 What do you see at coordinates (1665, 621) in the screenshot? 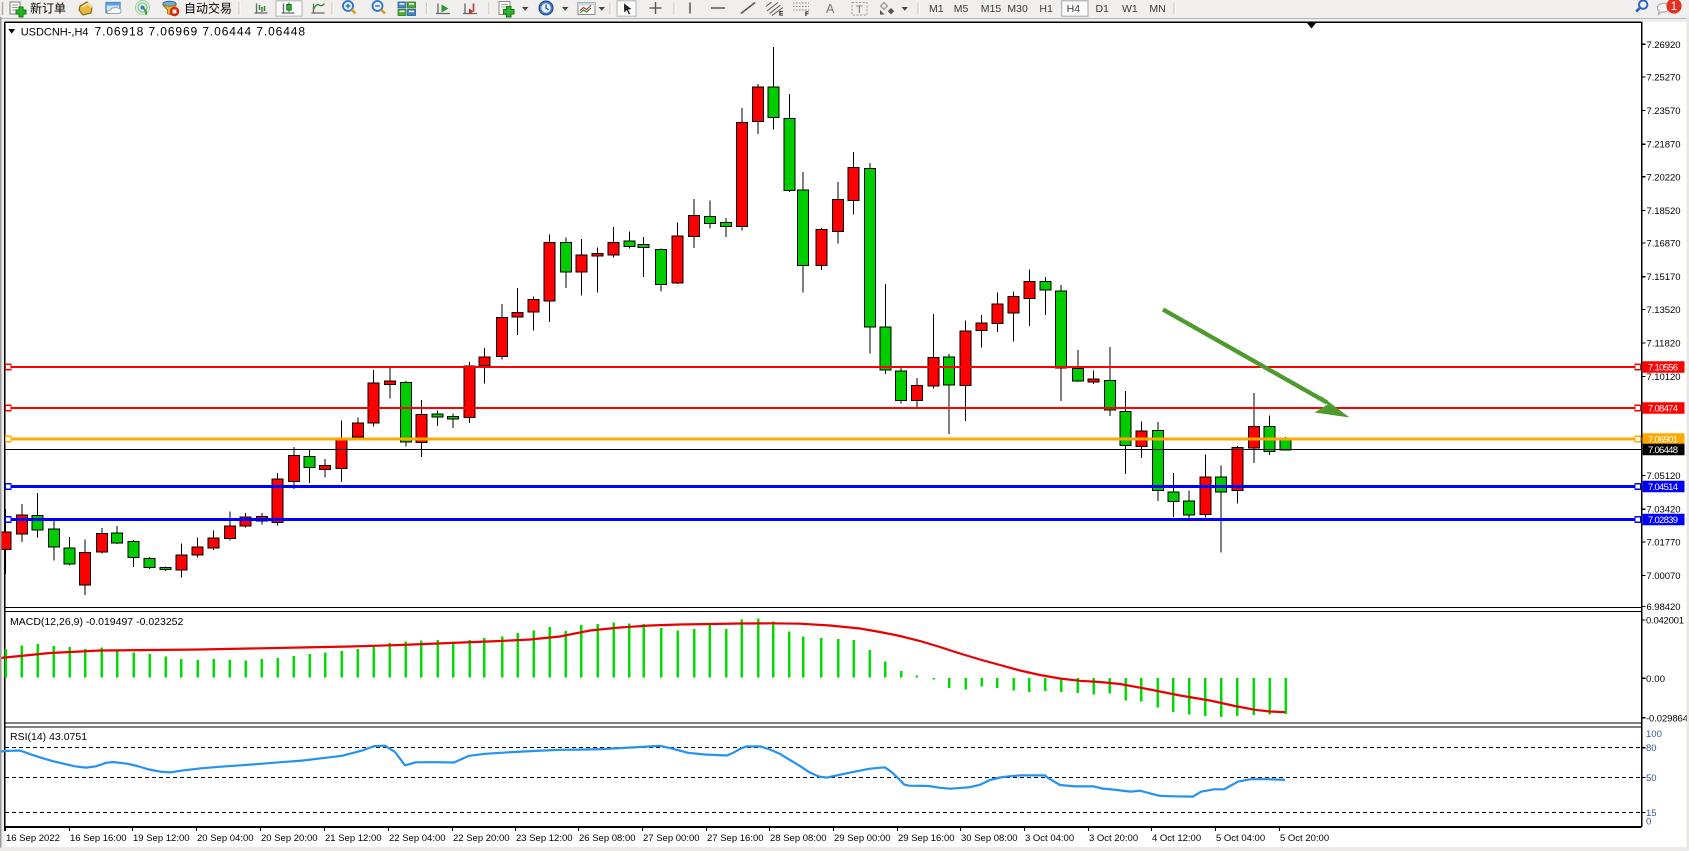
I see `svg-text: 0.042001` at bounding box center [1665, 621].